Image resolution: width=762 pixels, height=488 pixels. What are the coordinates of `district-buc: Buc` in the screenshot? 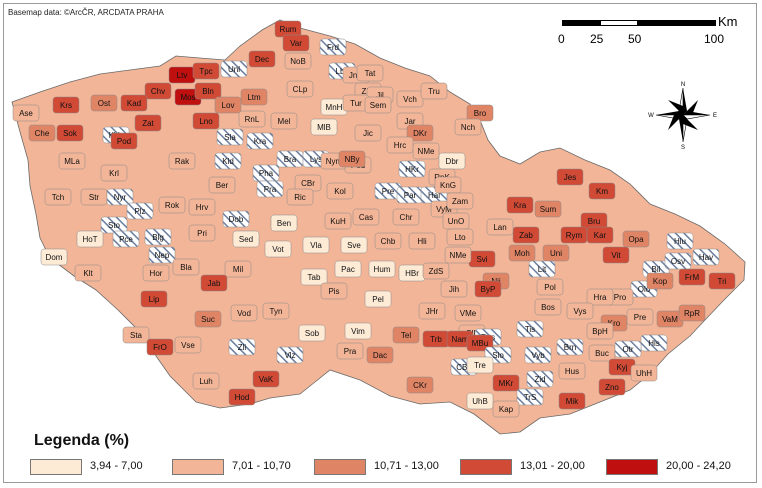 It's located at (602, 353).